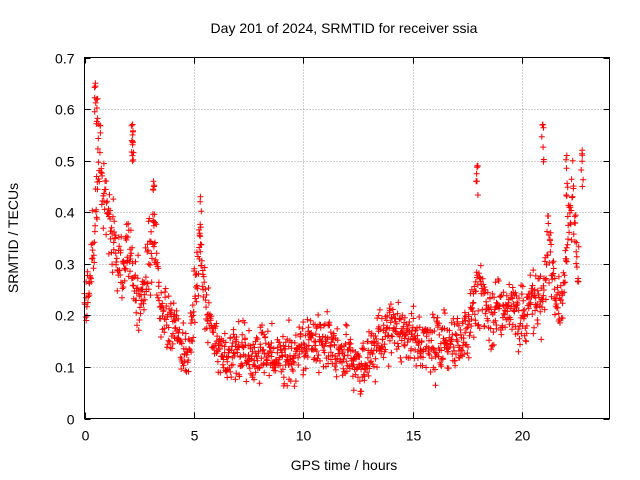  What do you see at coordinates (65, 59) in the screenshot?
I see `y-tick-label: 0.7` at bounding box center [65, 59].